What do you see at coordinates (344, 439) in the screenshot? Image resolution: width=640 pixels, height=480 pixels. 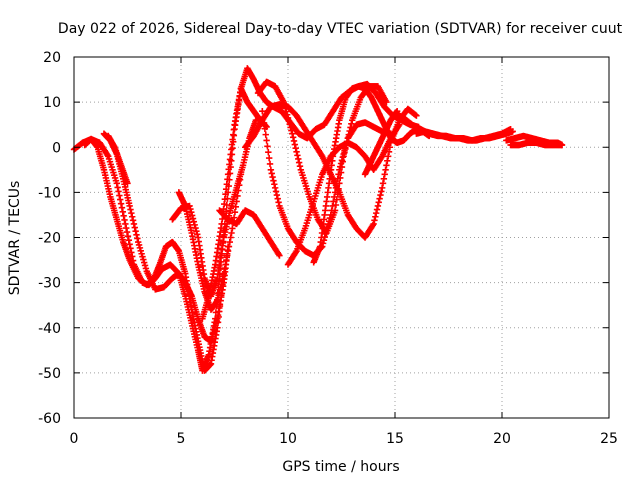 I see `x-tick-labels: 0 5 10 15 20 25` at bounding box center [344, 439].